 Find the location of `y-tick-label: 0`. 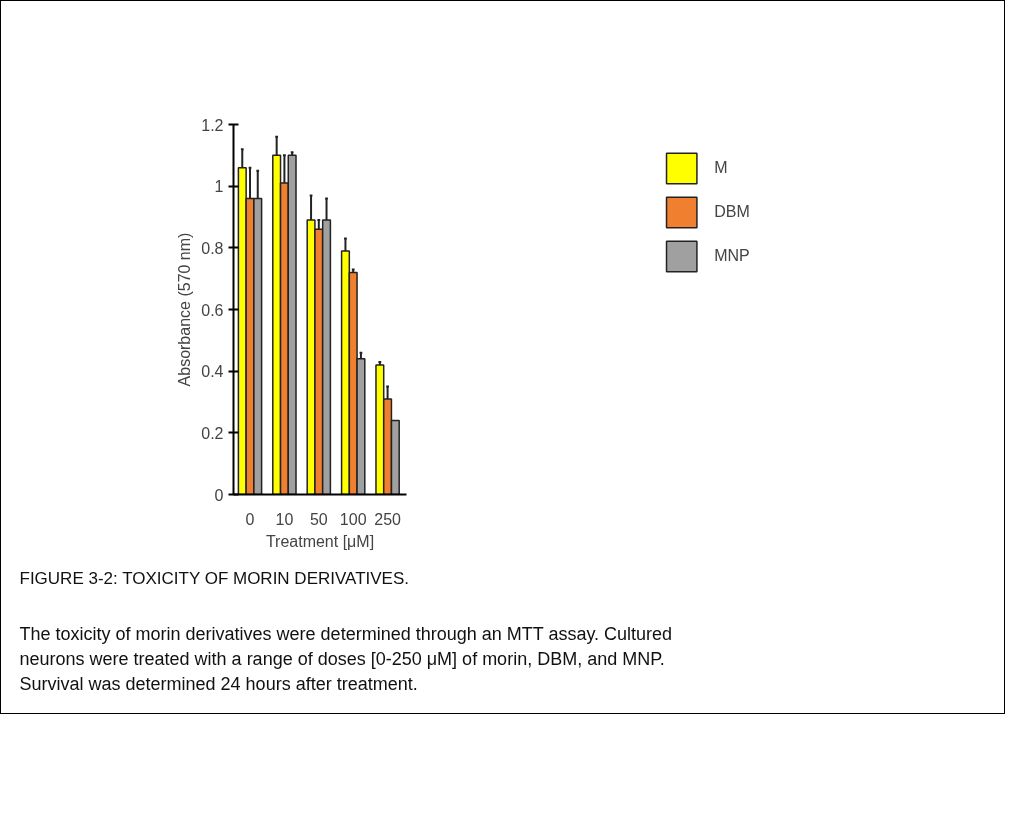

y-tick-label: 0 is located at coordinates (219, 495).